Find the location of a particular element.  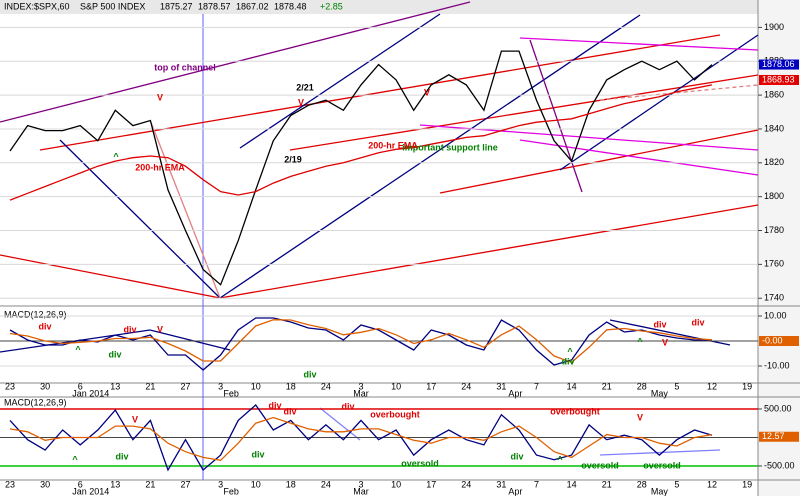

x-tick-label: 7 is located at coordinates (536, 484).